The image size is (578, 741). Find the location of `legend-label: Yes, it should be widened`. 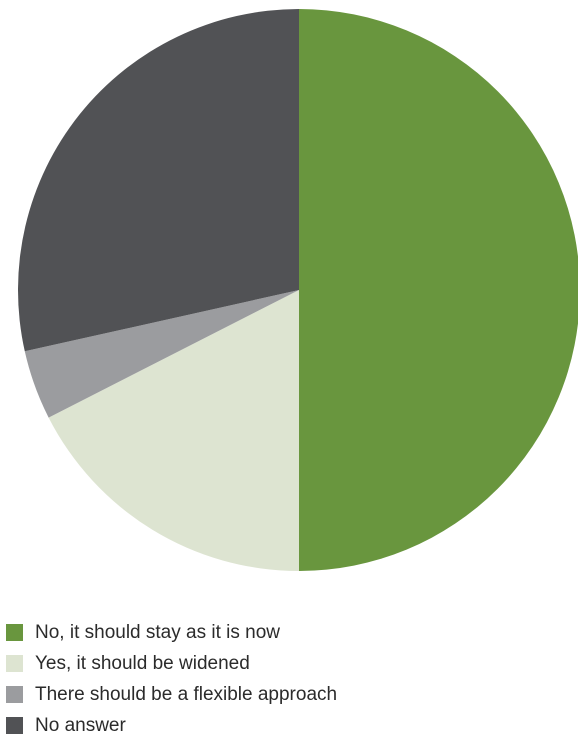

legend-label: Yes, it should be widened is located at coordinates (142, 663).